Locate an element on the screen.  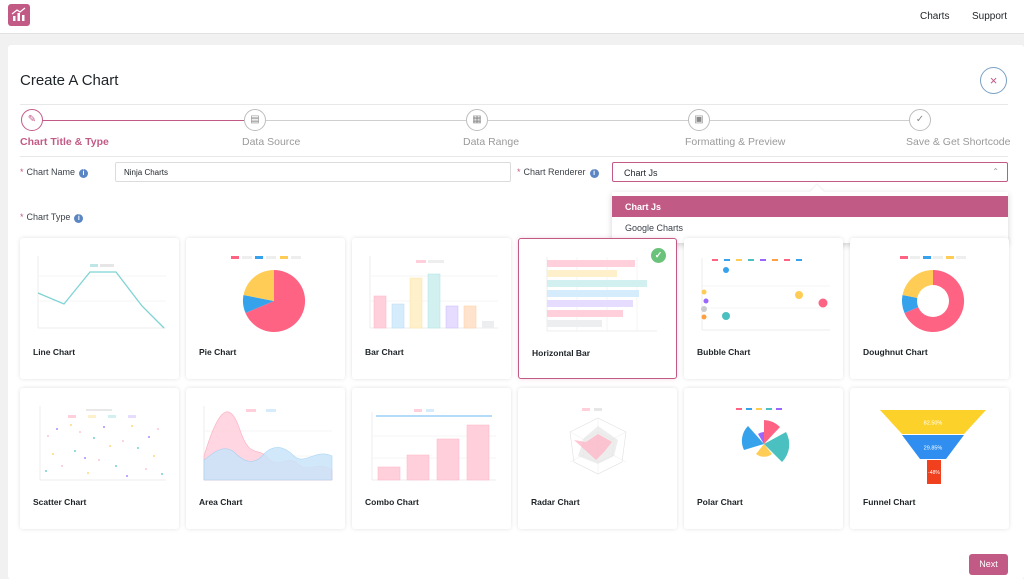
step-data-source: Data Source is located at coordinates (271, 142).